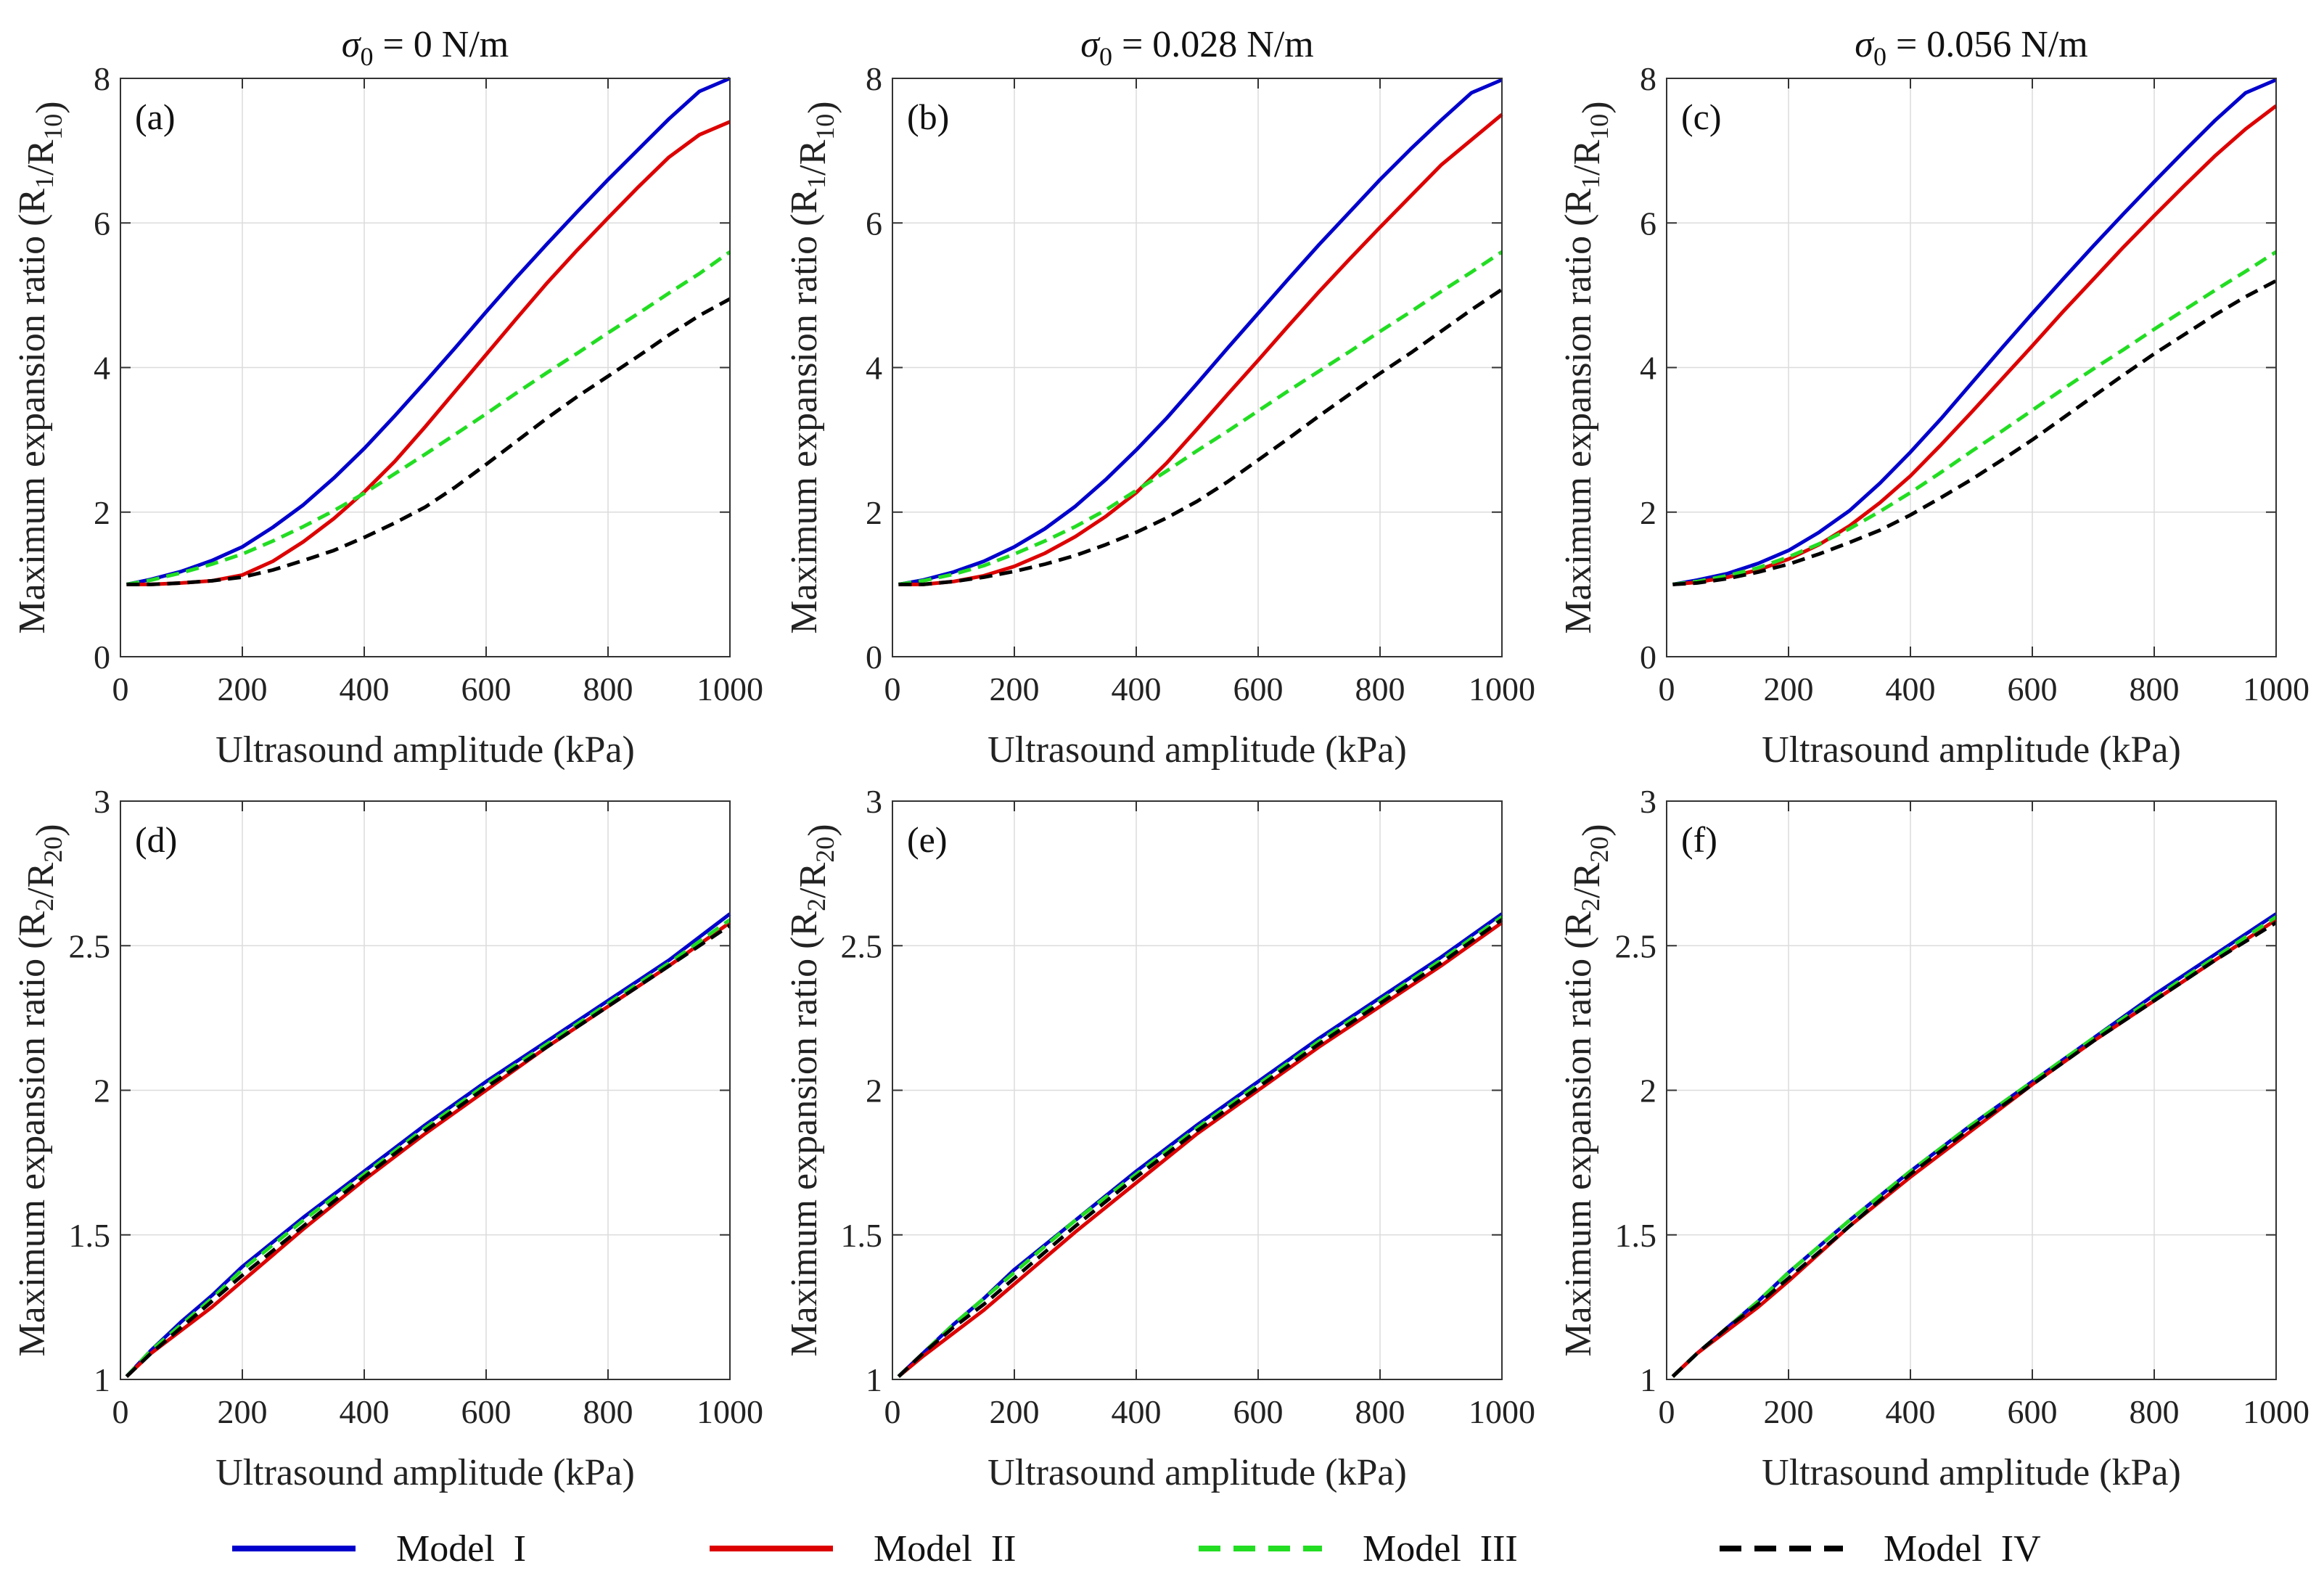 Image resolution: width=2324 pixels, height=1579 pixels. I want to click on column-title: σ0 = 0.028 N/m, so click(1197, 47).